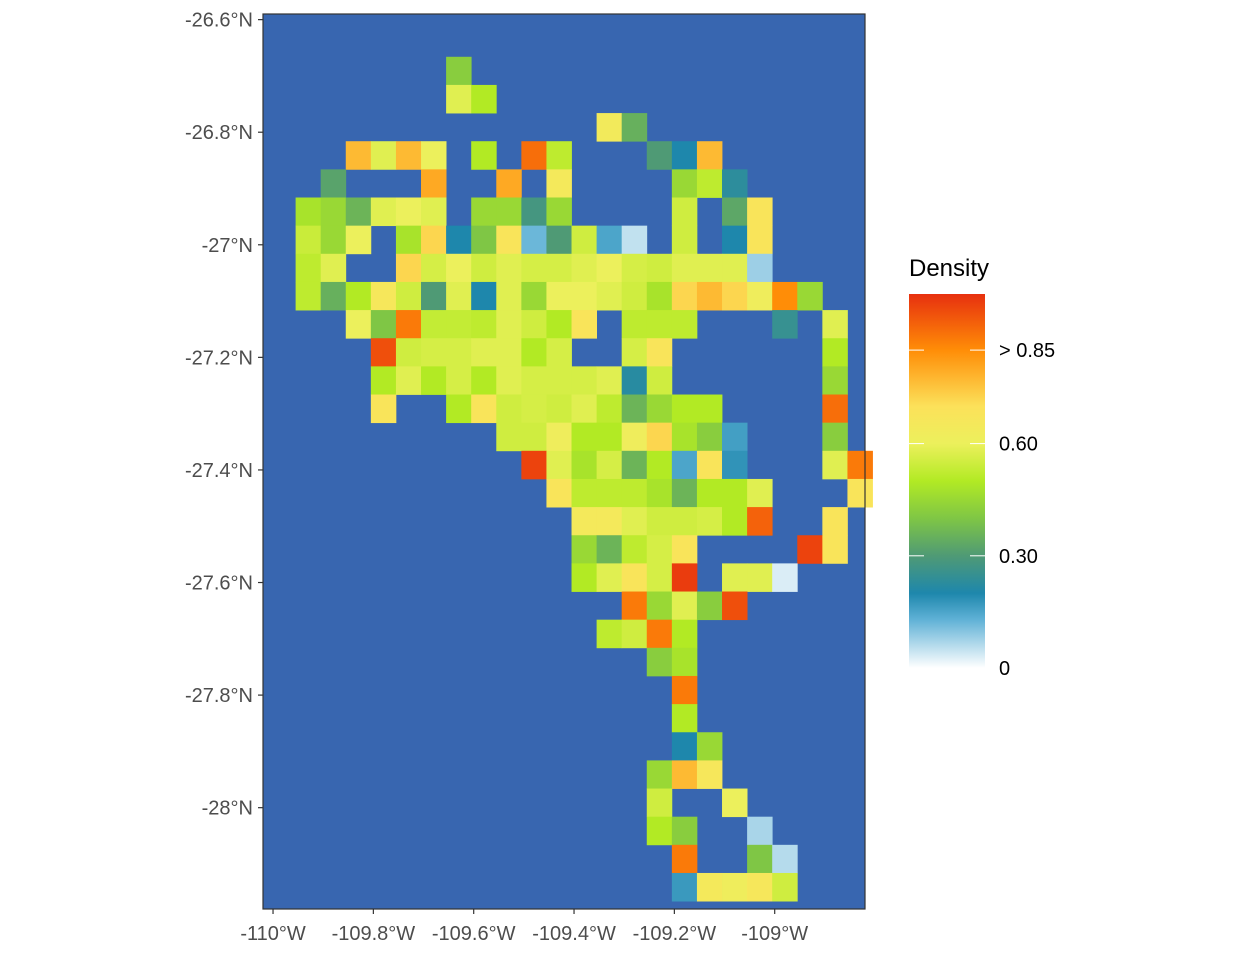  I want to click on x-tick-label: -109°W, so click(774, 934).